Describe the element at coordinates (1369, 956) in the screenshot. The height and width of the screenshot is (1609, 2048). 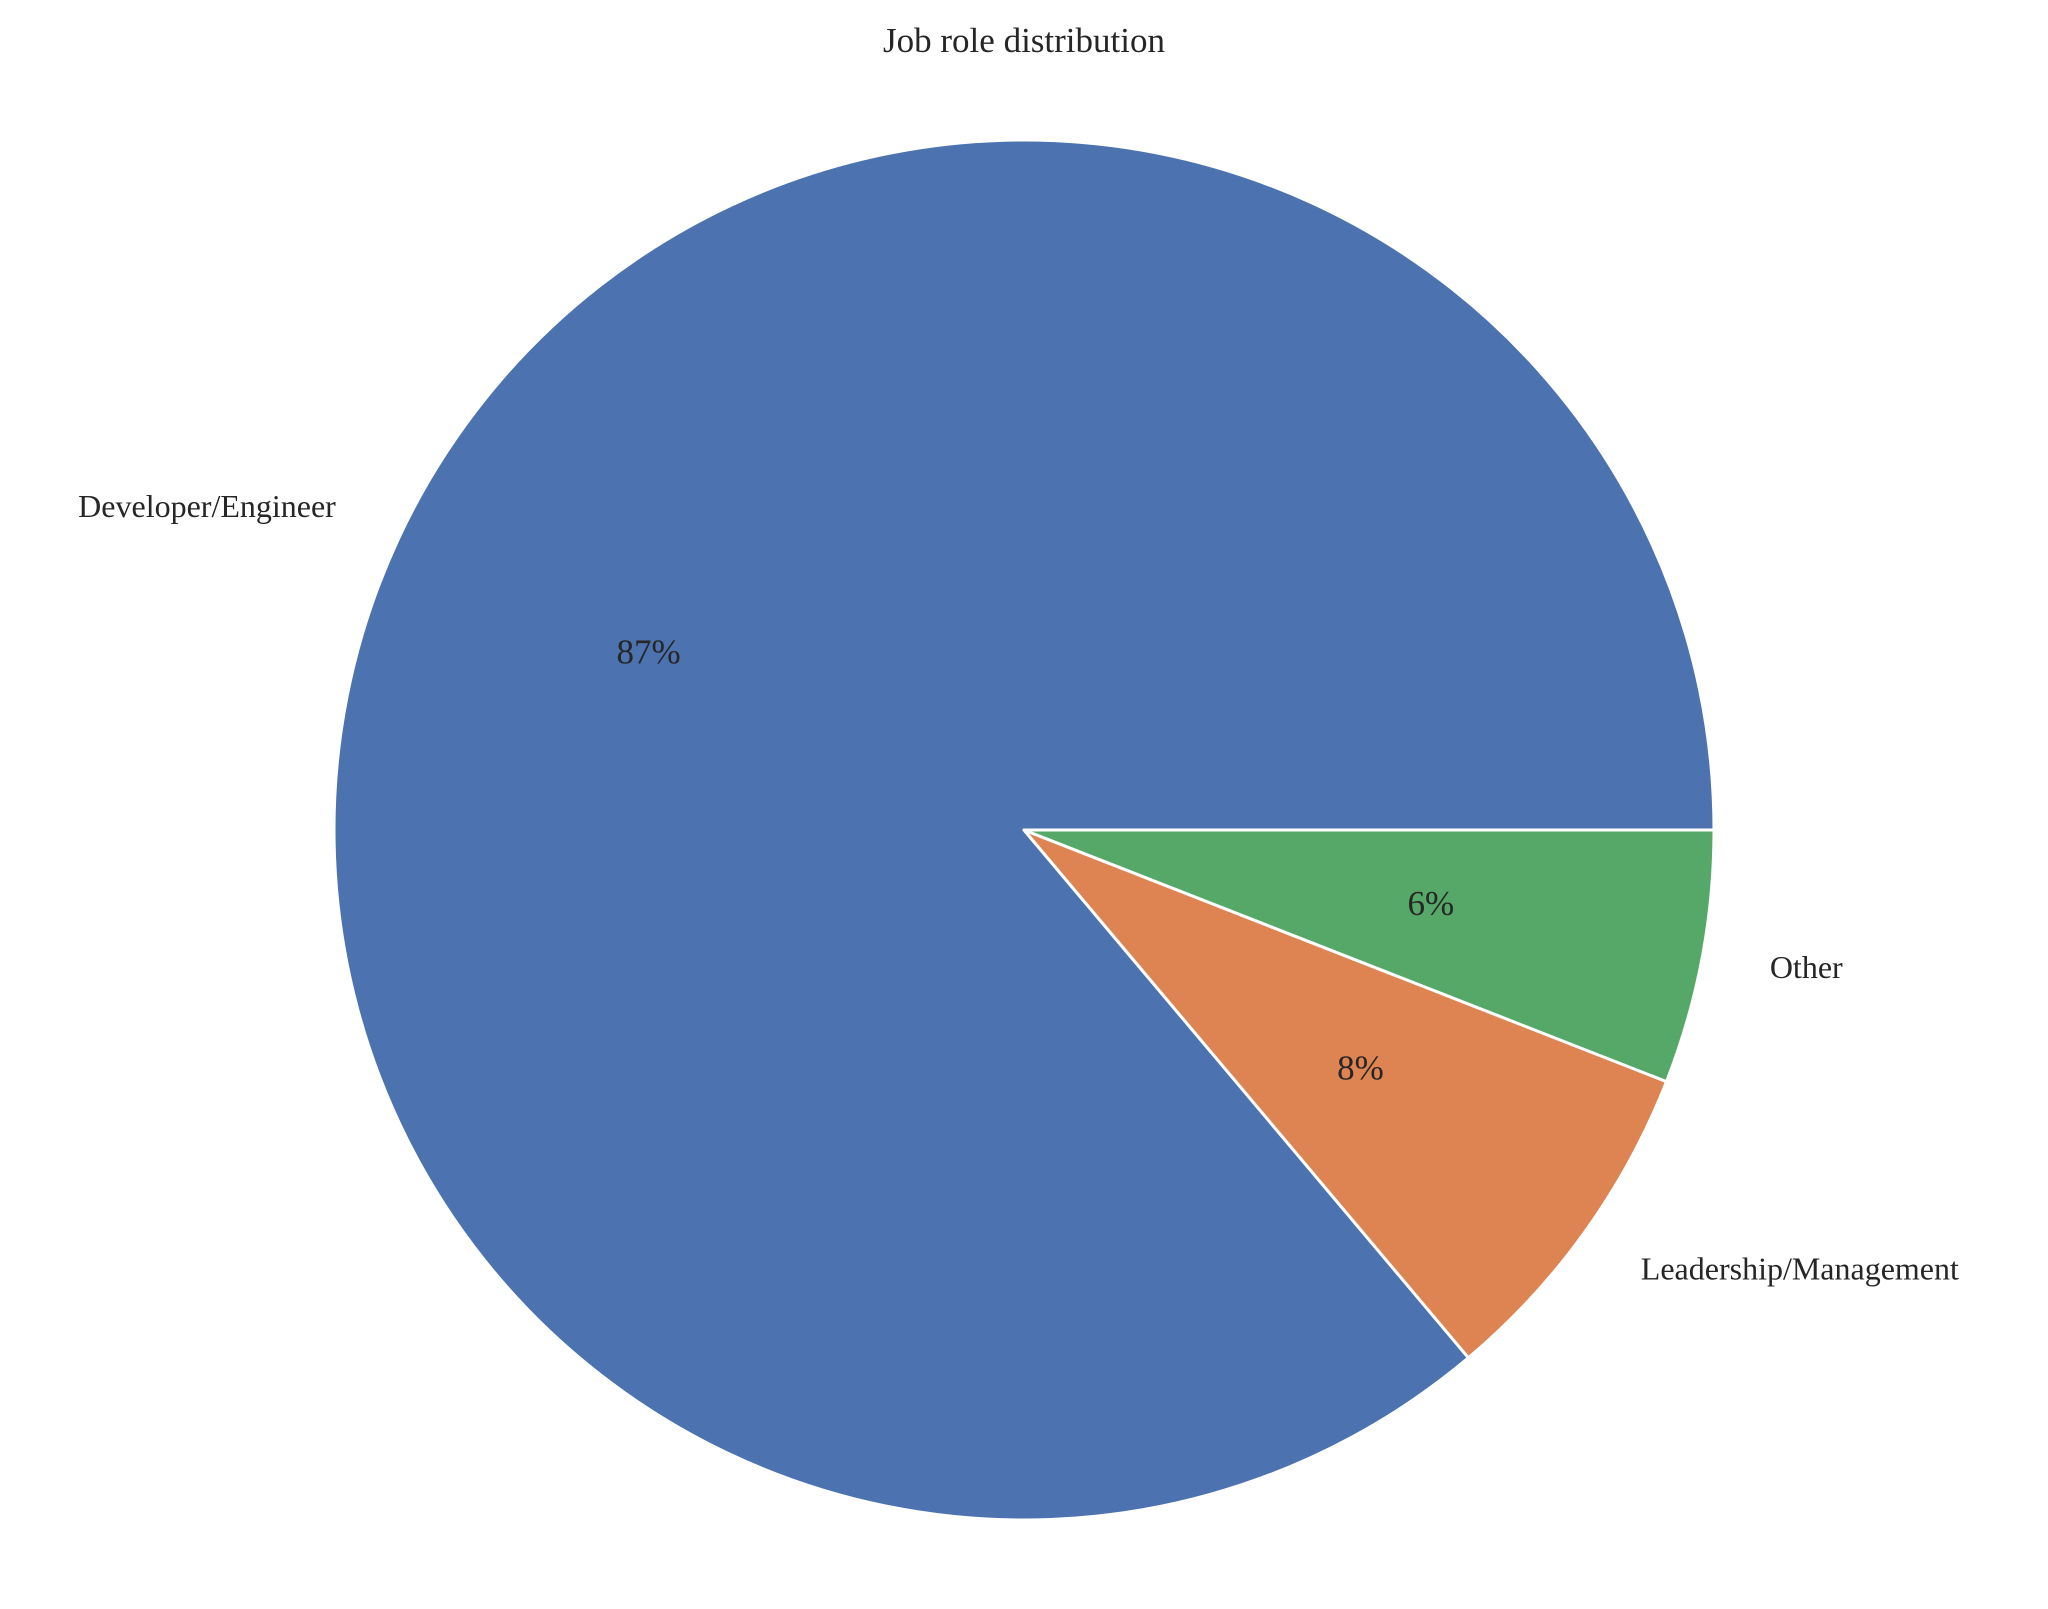
I see `slice-other` at that location.